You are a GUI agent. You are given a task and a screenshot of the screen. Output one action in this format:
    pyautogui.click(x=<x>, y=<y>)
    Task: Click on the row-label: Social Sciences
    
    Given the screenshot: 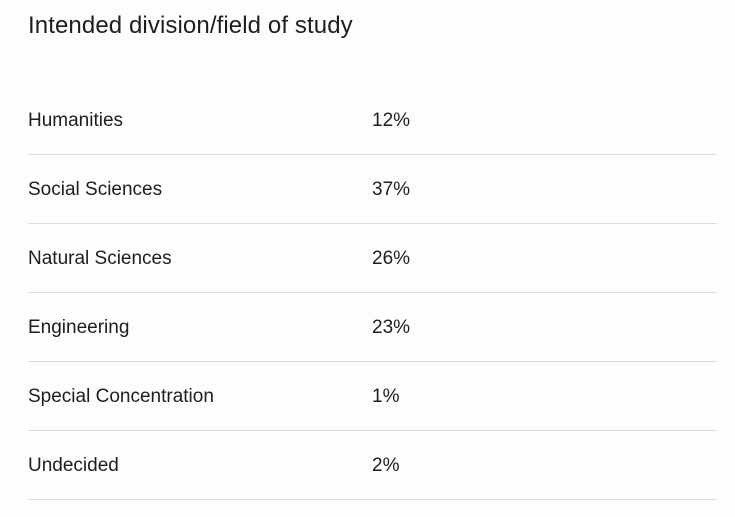 What is the action you would take?
    pyautogui.click(x=95, y=189)
    